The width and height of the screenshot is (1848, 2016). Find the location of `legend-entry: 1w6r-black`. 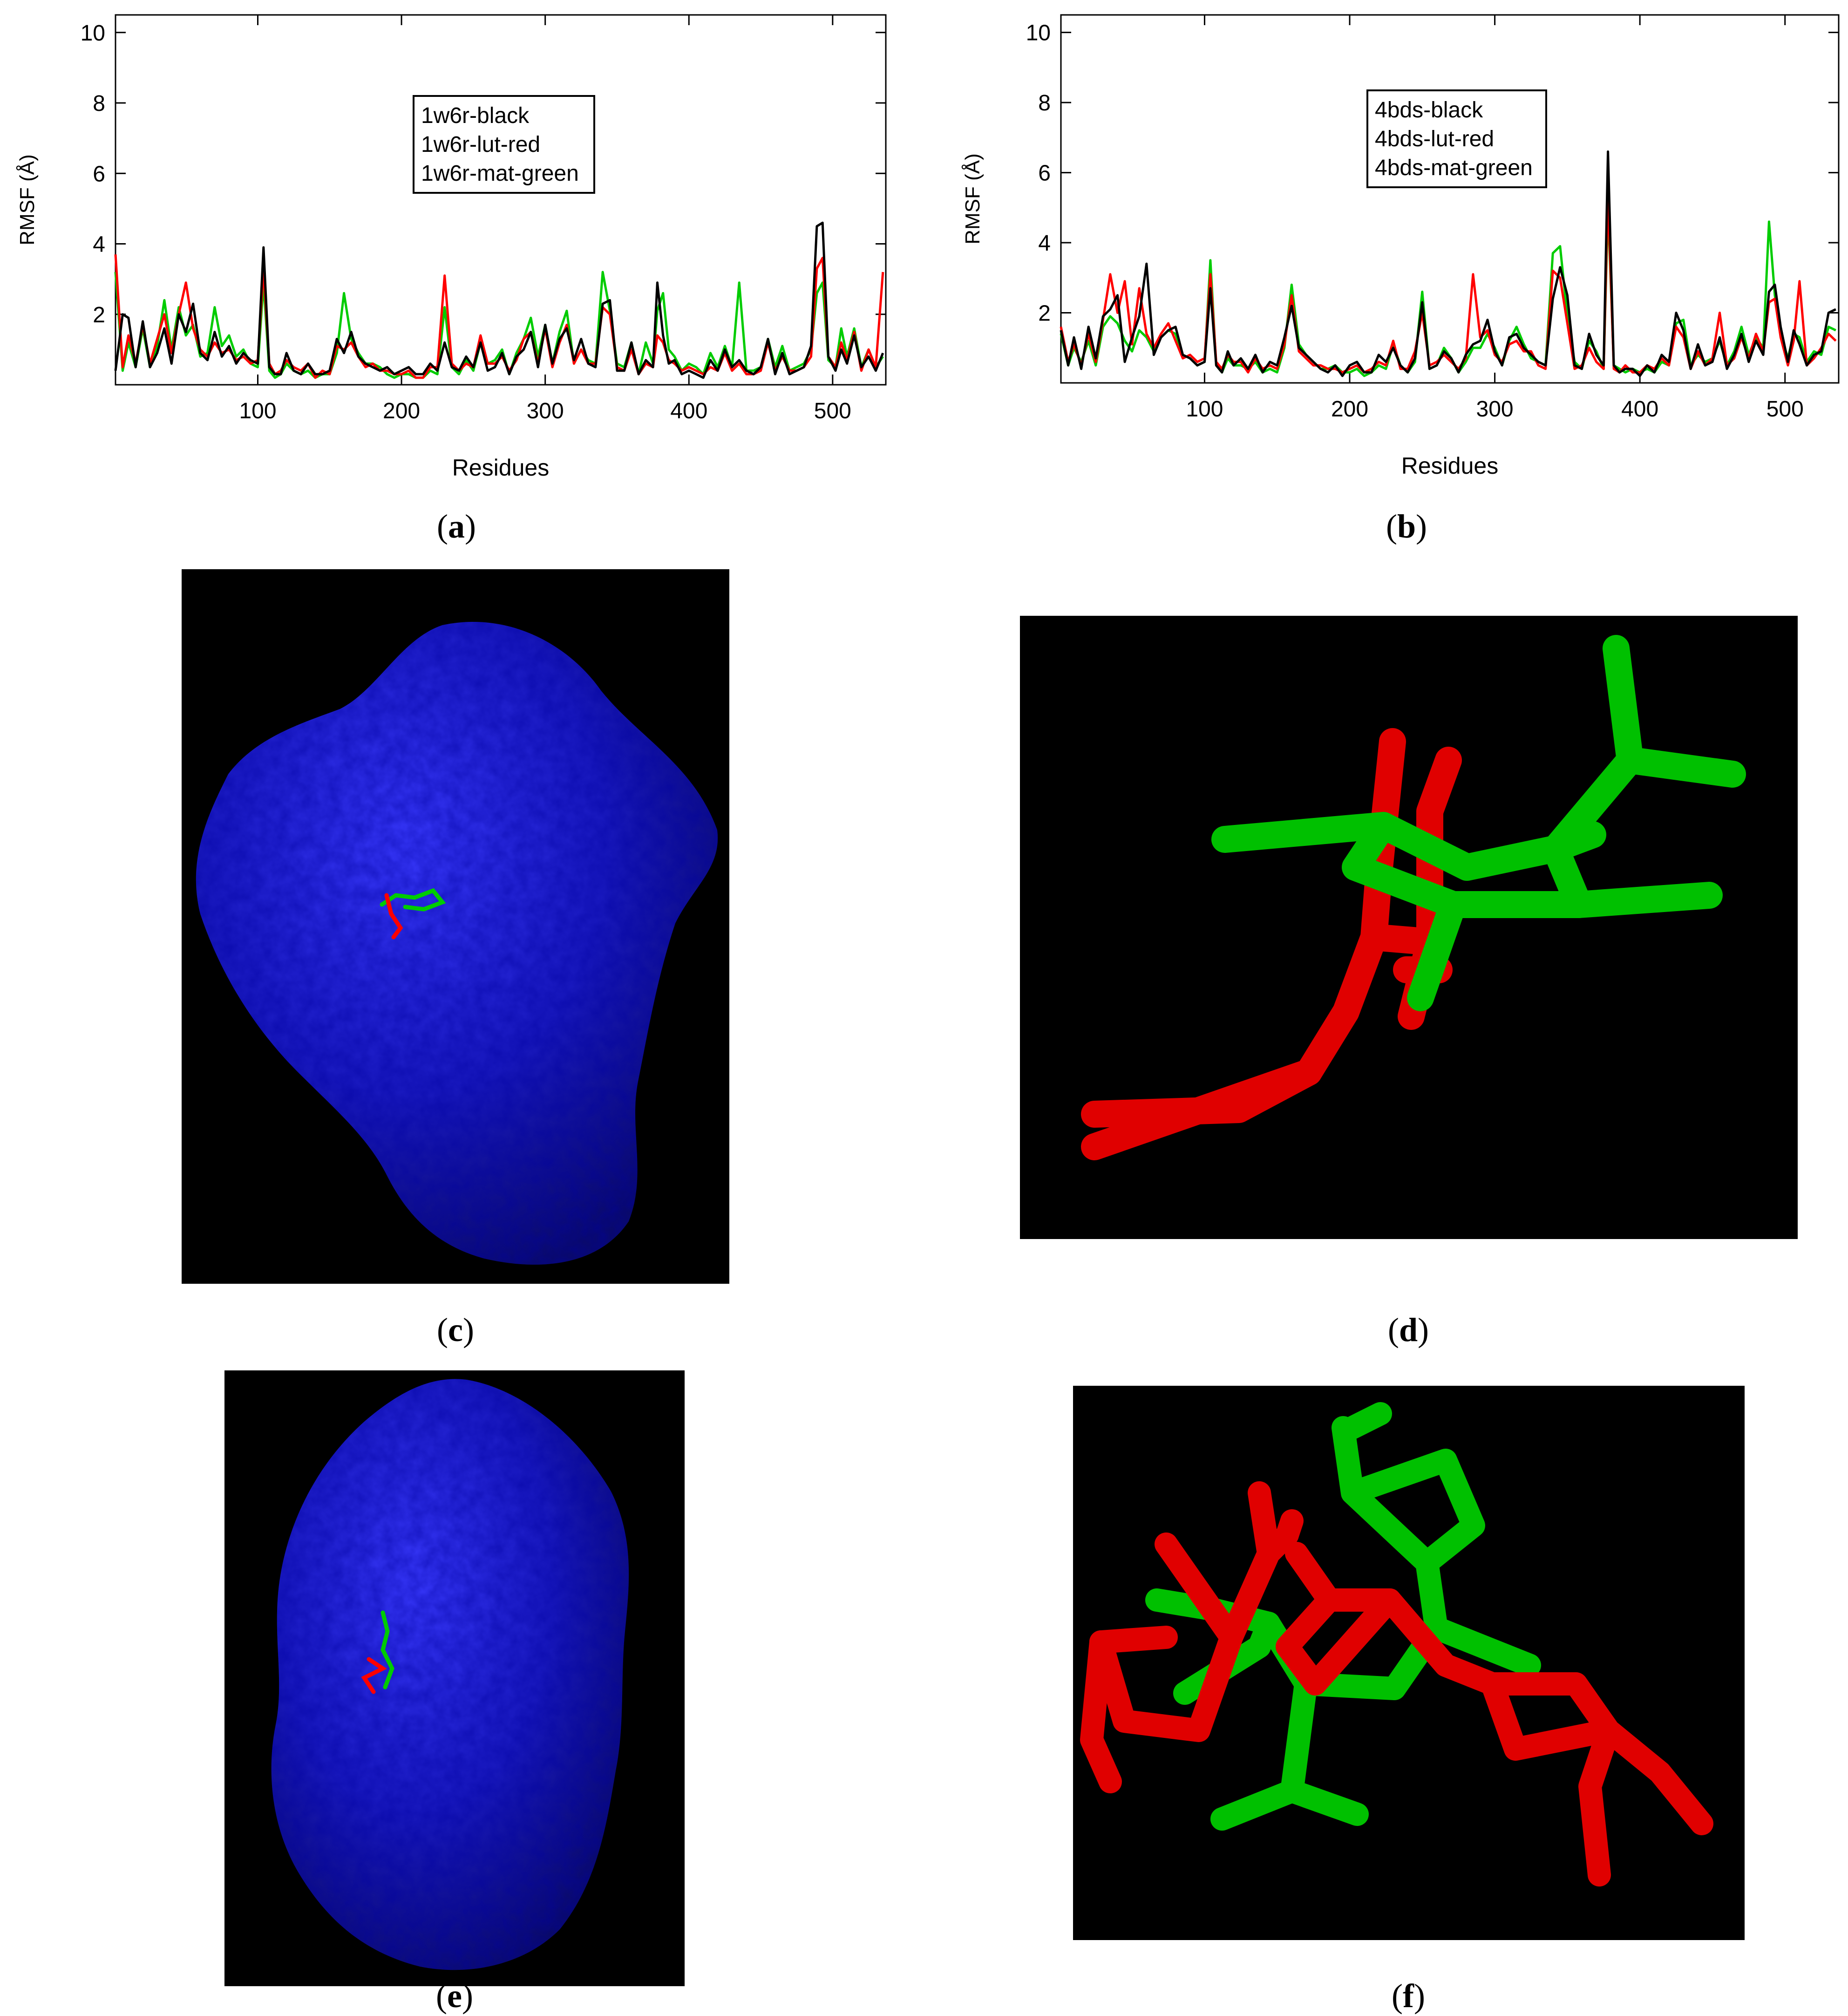

legend-entry: 1w6r-black is located at coordinates (475, 115).